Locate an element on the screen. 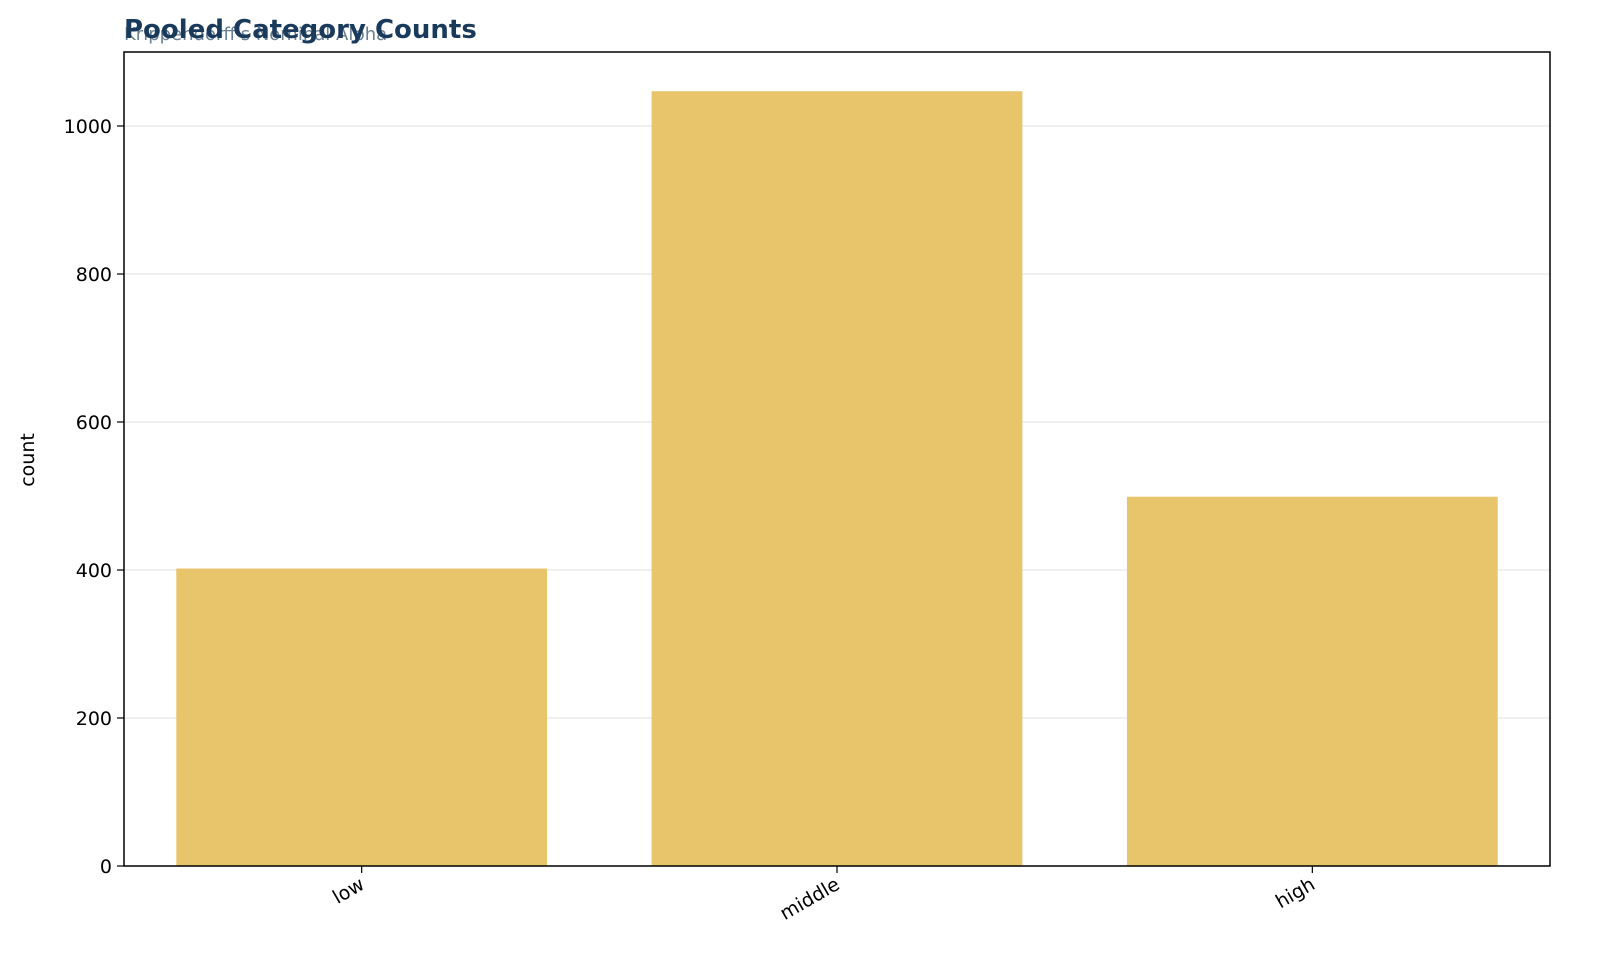 The height and width of the screenshot is (978, 1600). x-tick-label: middle is located at coordinates (809, 898).